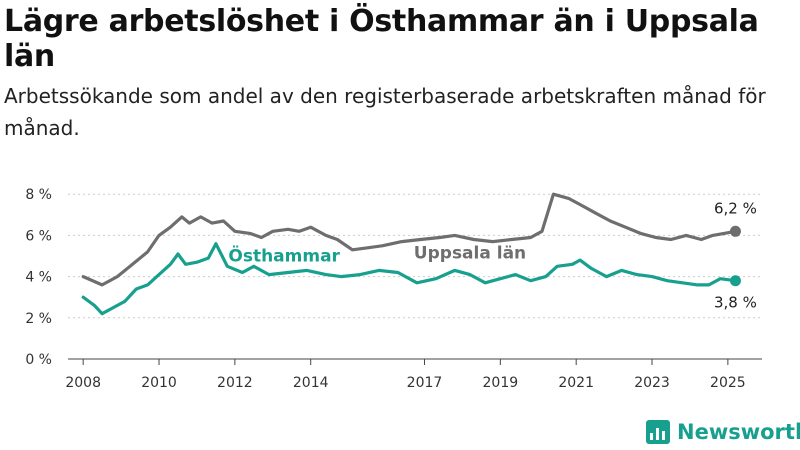 This screenshot has height=450, width=800. I want to click on series-line, so click(409, 279).